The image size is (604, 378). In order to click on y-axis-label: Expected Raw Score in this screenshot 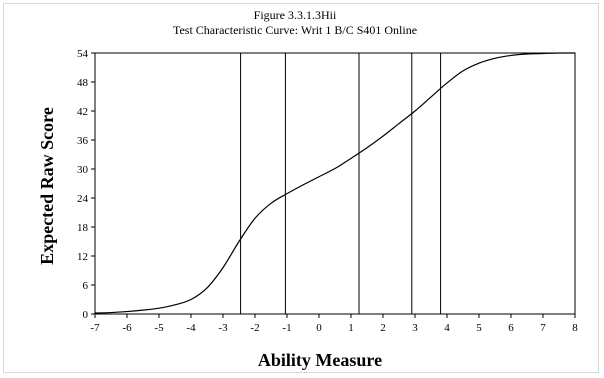, I will do `click(47, 186)`.